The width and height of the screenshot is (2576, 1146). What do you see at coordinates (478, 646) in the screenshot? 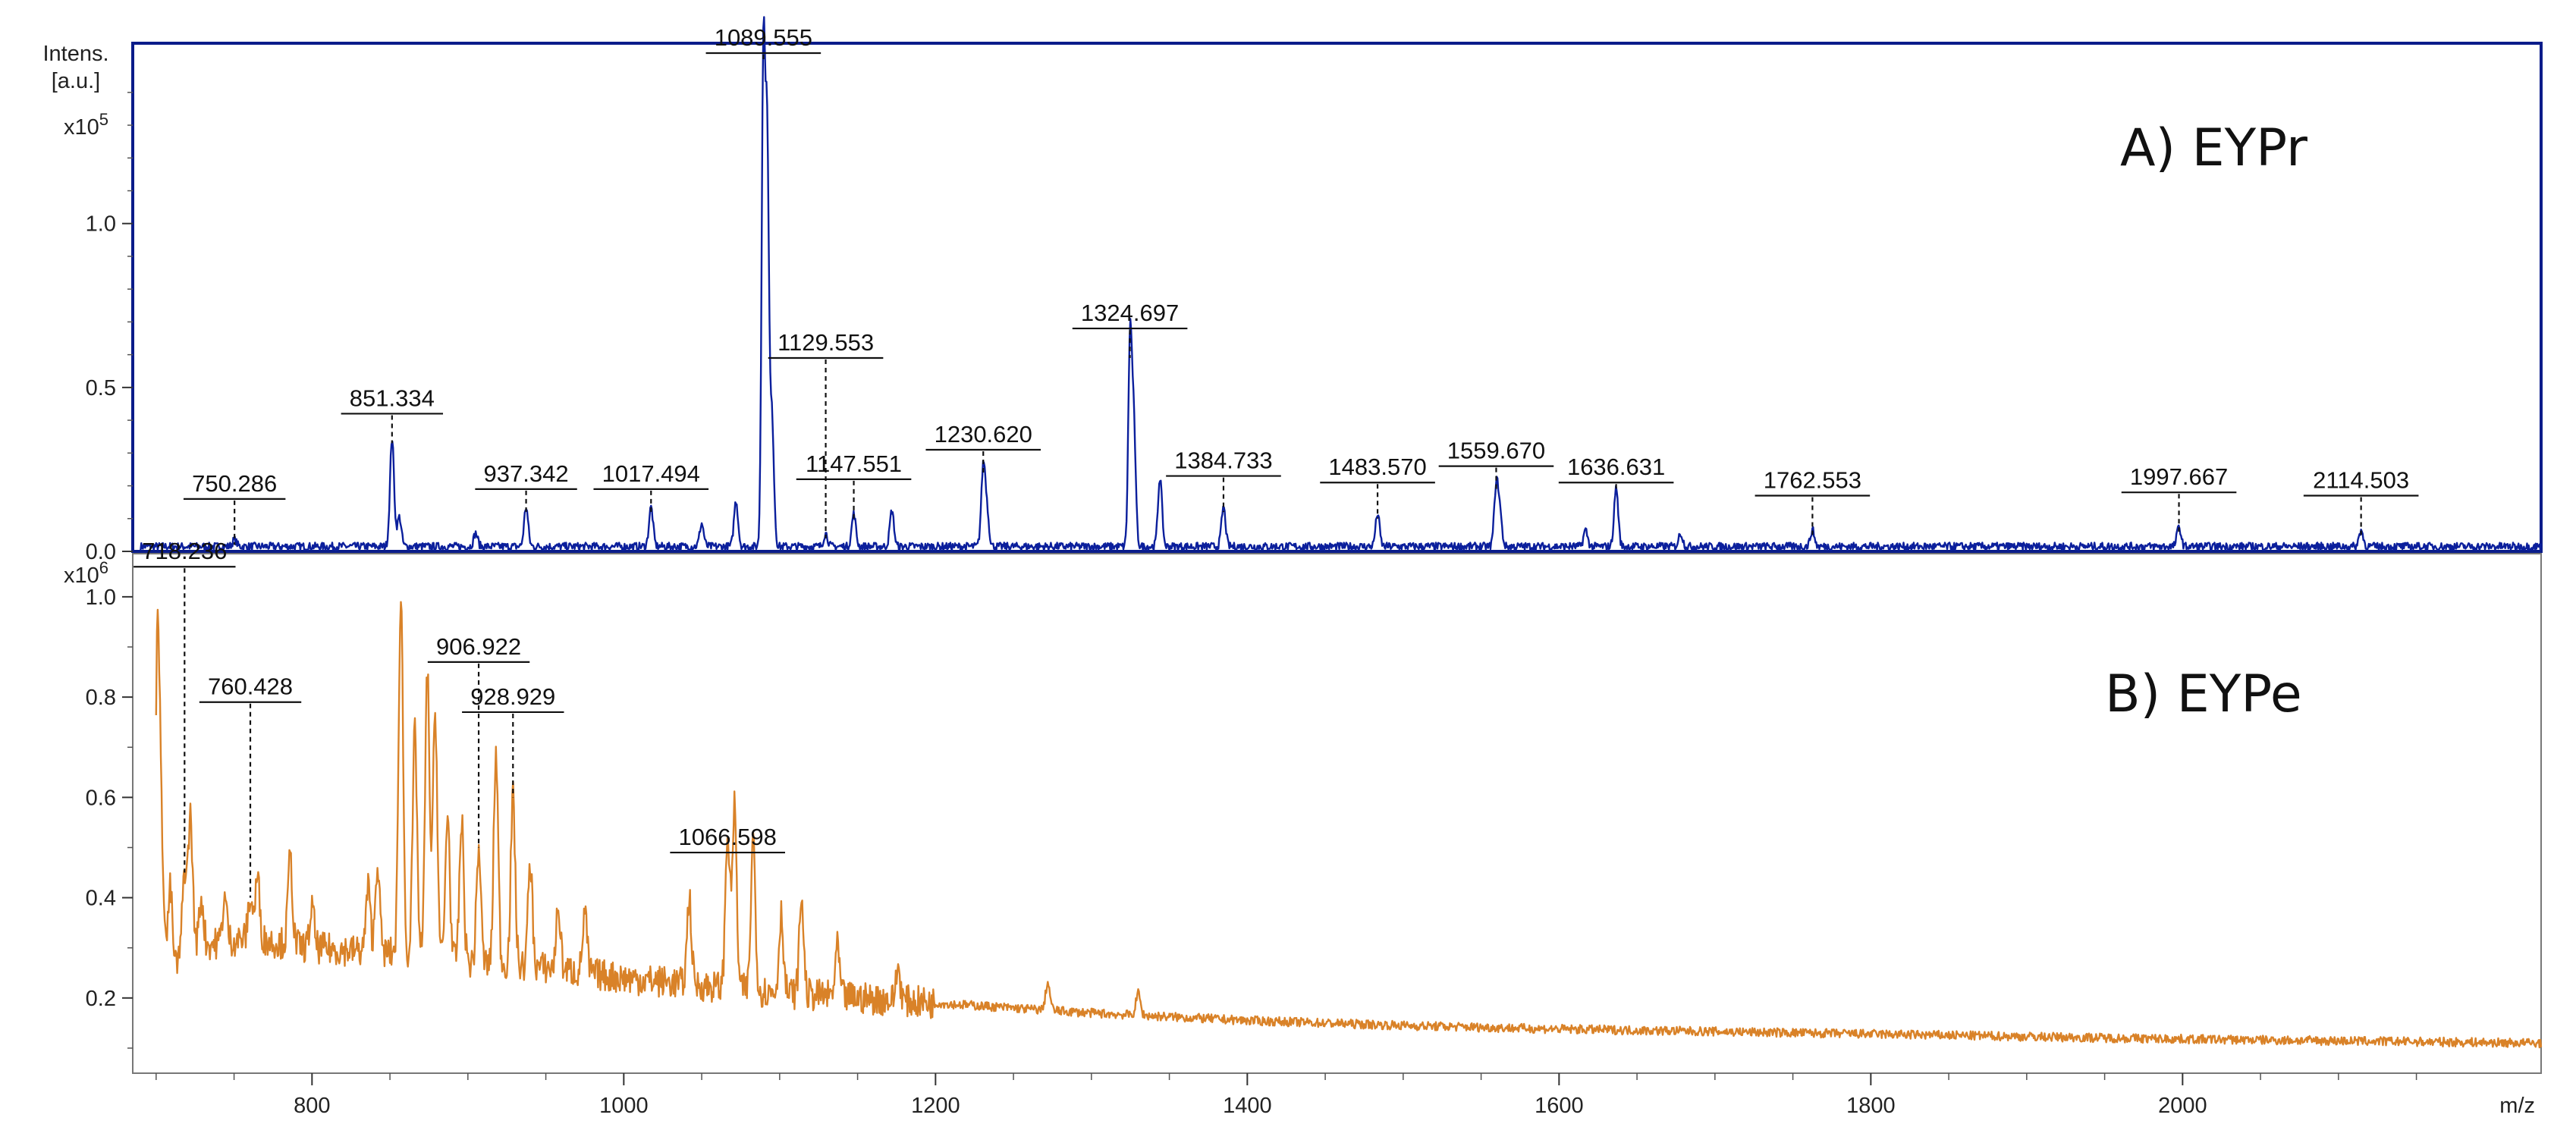
I see `peak-label: 906.922` at bounding box center [478, 646].